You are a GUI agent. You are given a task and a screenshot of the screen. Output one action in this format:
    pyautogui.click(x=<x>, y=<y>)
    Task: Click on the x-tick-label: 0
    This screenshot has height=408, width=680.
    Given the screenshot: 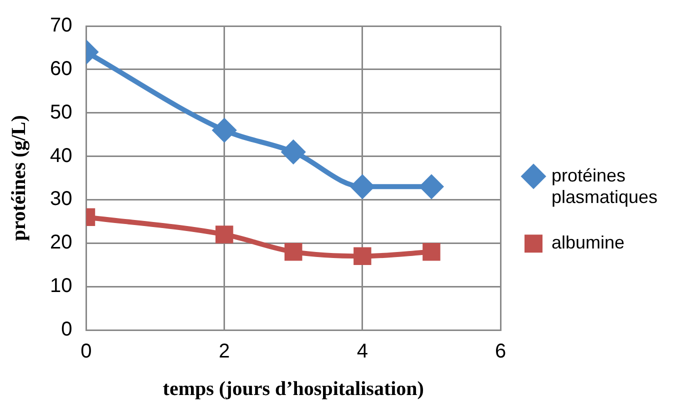 What is the action you would take?
    pyautogui.click(x=86, y=351)
    